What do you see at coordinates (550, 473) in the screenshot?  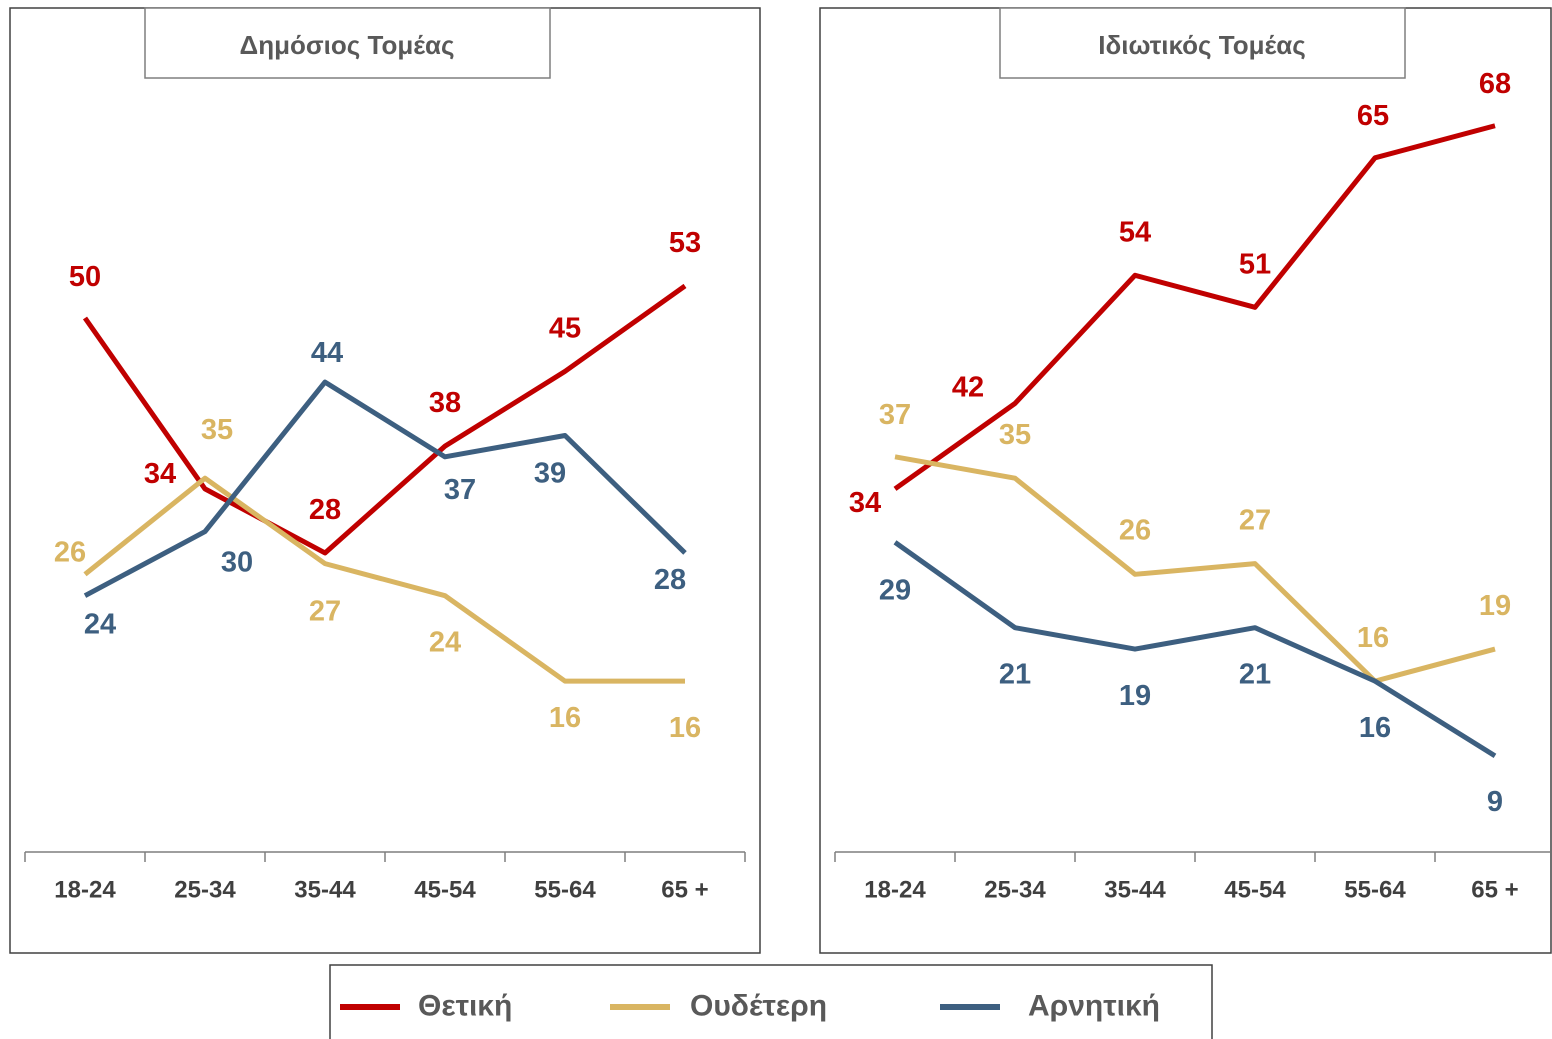 I see `data-label: 39` at bounding box center [550, 473].